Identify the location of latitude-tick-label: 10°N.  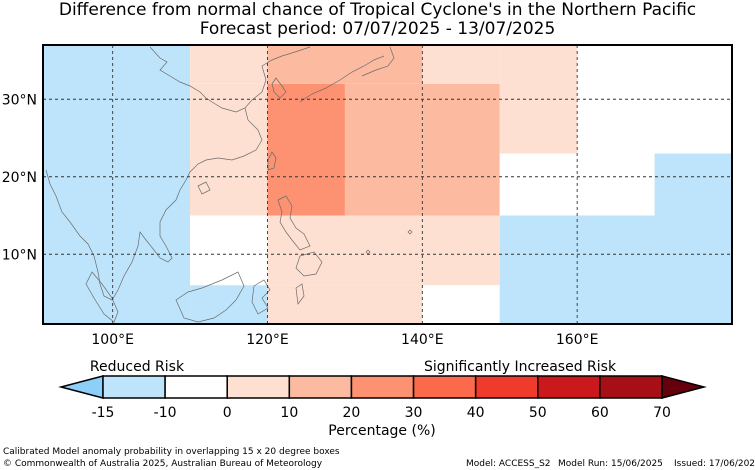
(19, 255).